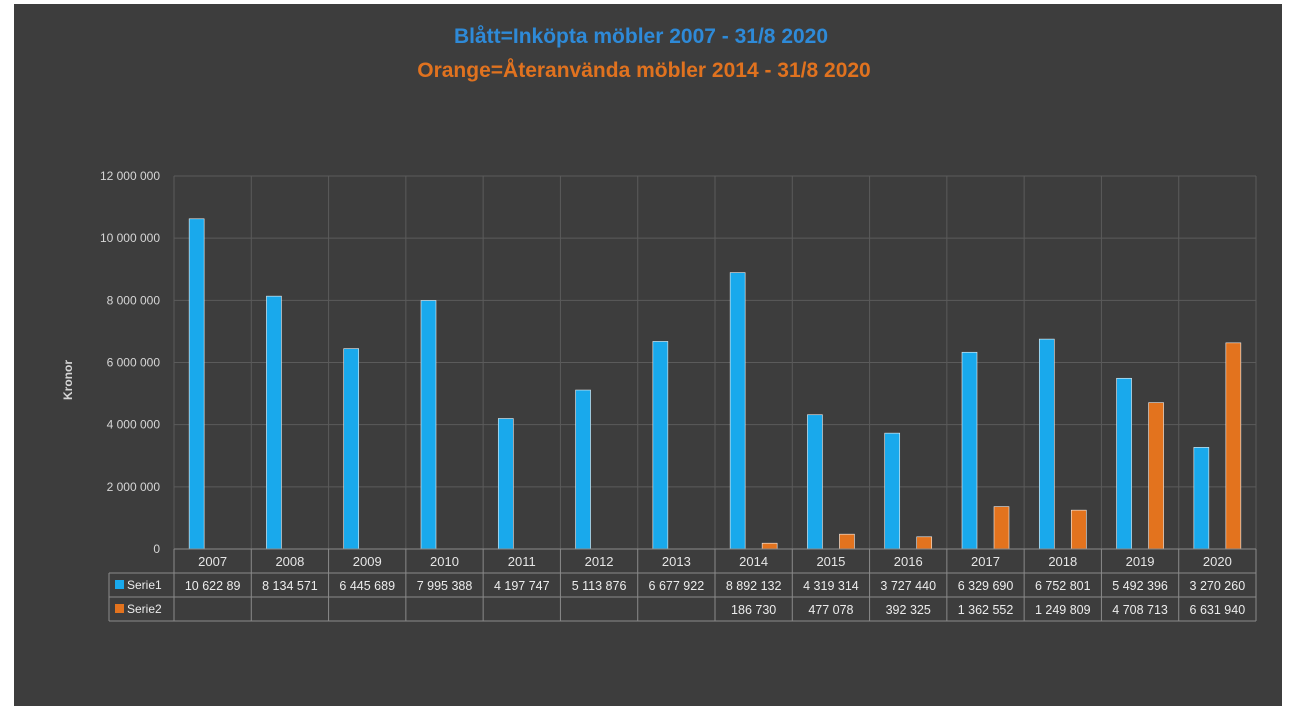 This screenshot has width=1292, height=706. What do you see at coordinates (908, 586) in the screenshot?
I see `data-label-serie1: 3 727 440` at bounding box center [908, 586].